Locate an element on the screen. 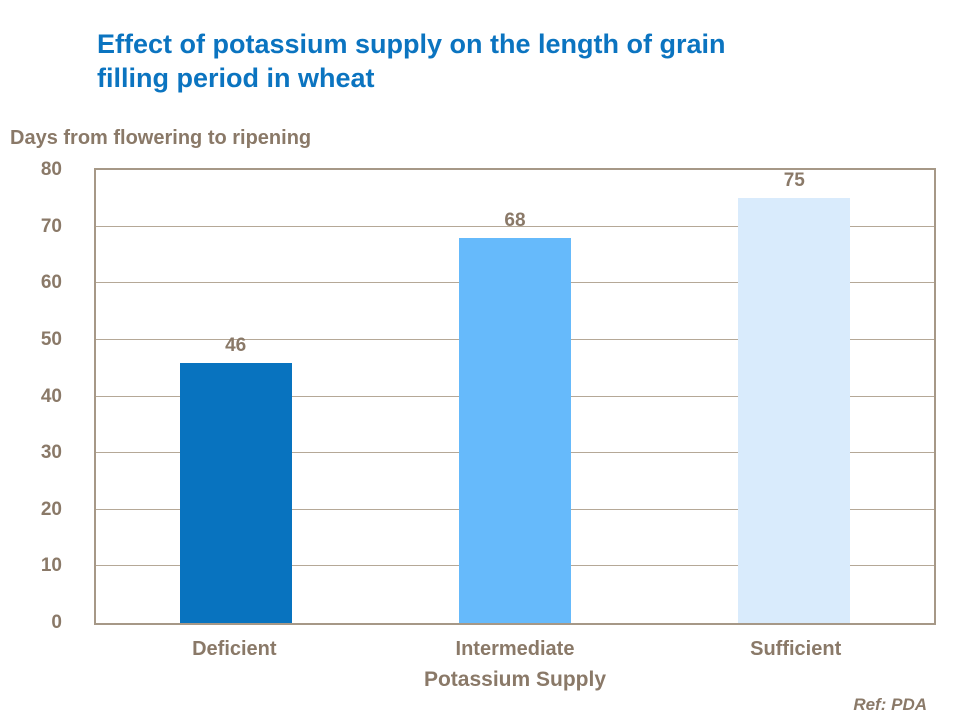 This screenshot has height=720, width=960. reference-label: Ref: PDA is located at coordinates (890, 704).